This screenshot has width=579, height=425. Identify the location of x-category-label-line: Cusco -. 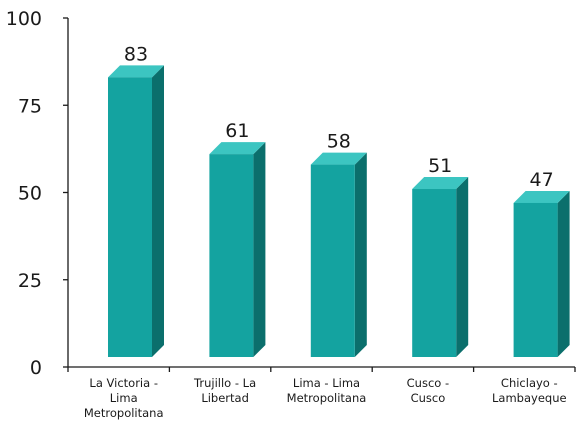
(428, 383).